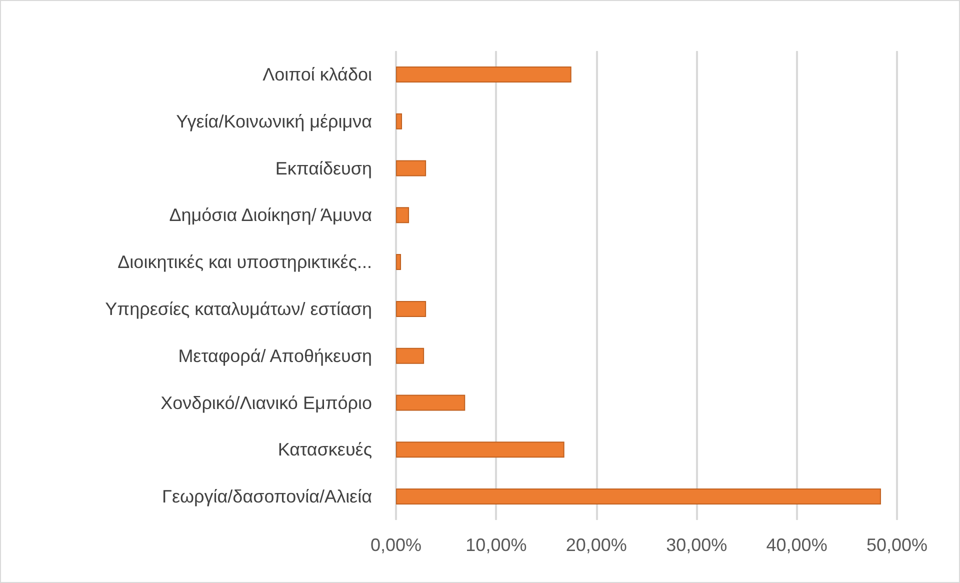 The image size is (960, 583). I want to click on y-tick-label: Λοιποί κλάδοι, so click(317, 74).